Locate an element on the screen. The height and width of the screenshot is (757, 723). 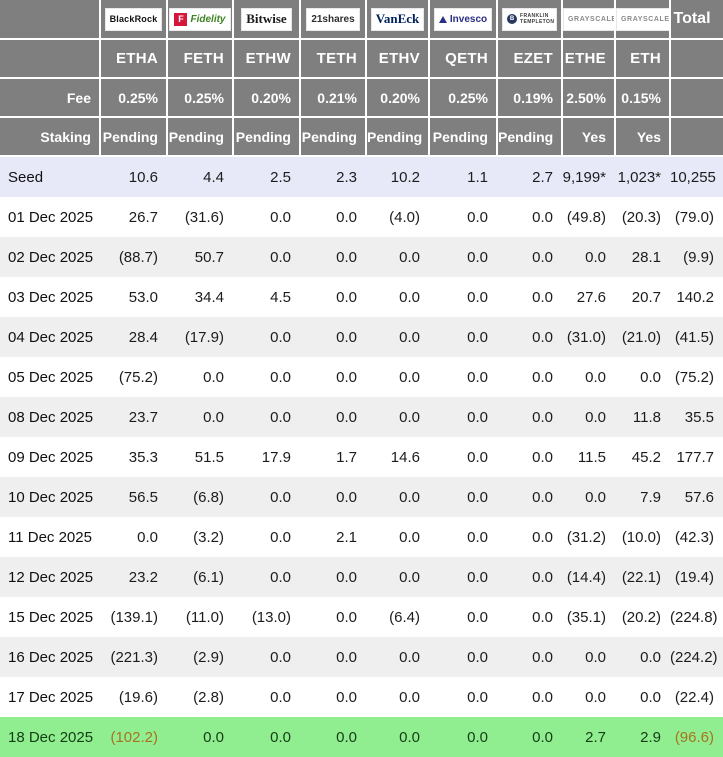
franklin-emblem-icon: B is located at coordinates (512, 19).